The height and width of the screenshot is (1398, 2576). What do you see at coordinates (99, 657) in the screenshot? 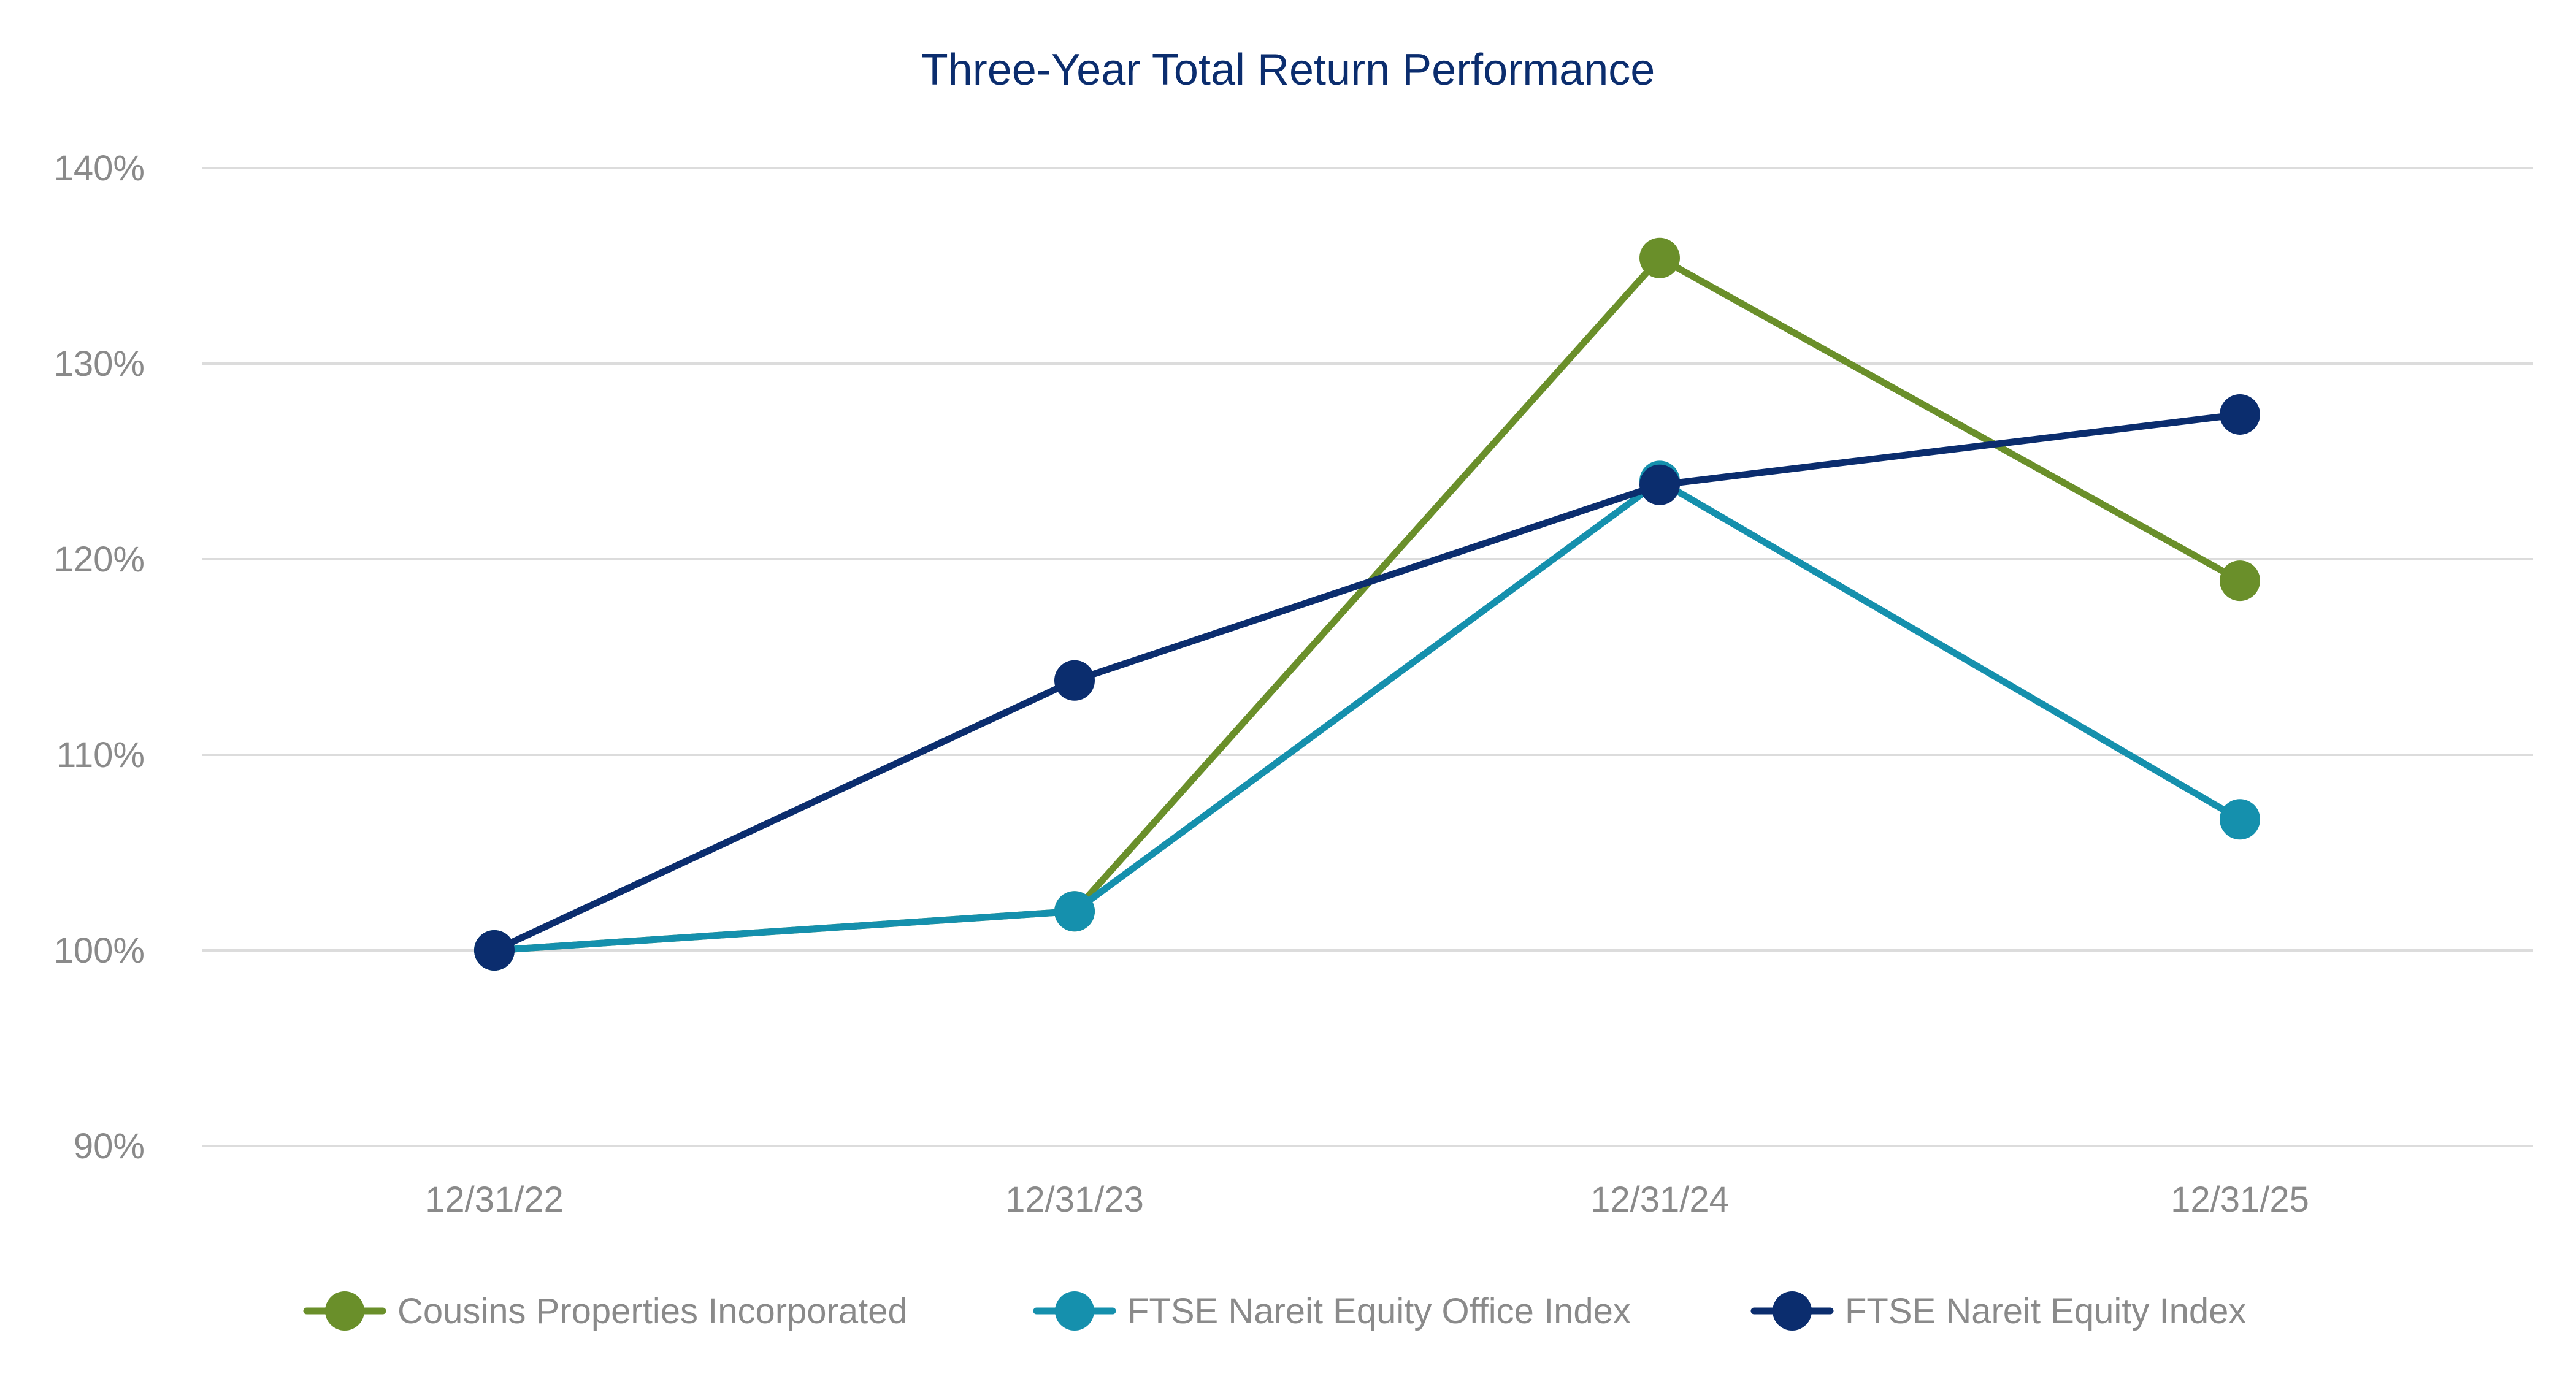
I see `y-axis-ticks: 90% 100% 110% 120% 130% 140%` at bounding box center [99, 657].